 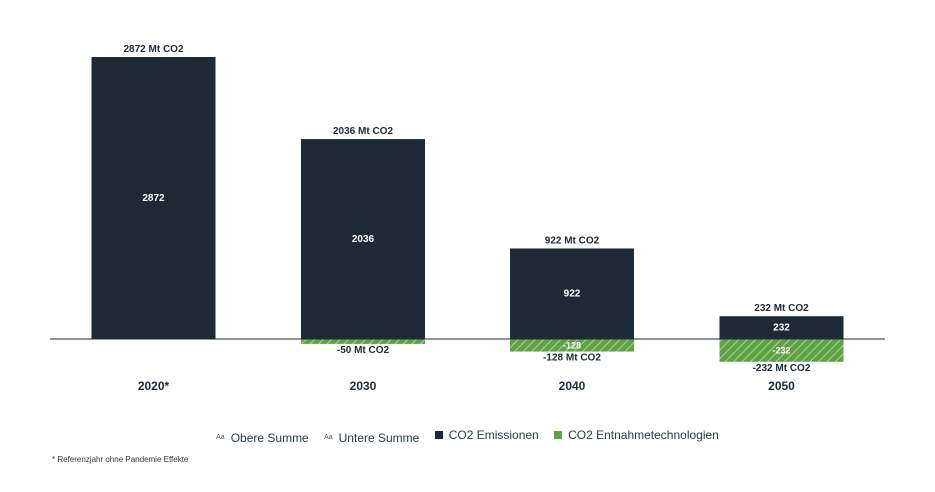 I want to click on bottom-total-label: -232 Mt CO2, so click(x=782, y=368).